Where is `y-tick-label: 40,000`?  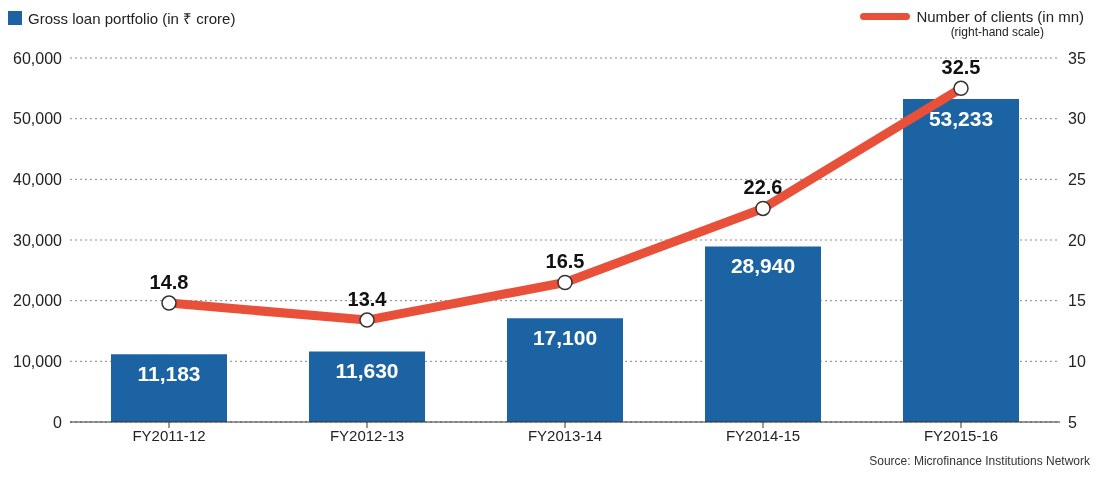
y-tick-label: 40,000 is located at coordinates (38, 180).